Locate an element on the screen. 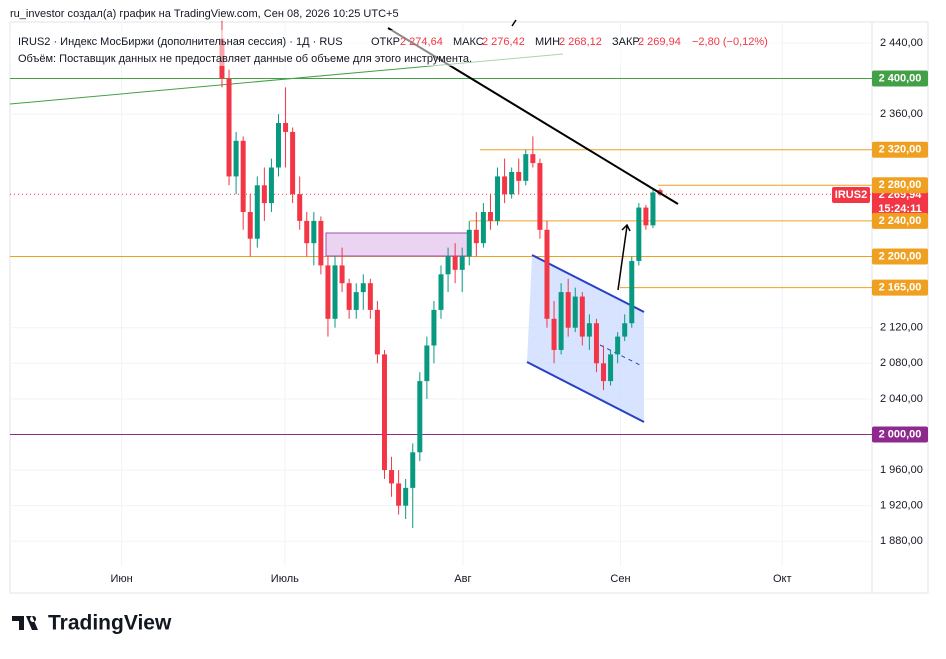 This screenshot has width=946, height=659. level-tag-text: 2 000,00 is located at coordinates (900, 434).